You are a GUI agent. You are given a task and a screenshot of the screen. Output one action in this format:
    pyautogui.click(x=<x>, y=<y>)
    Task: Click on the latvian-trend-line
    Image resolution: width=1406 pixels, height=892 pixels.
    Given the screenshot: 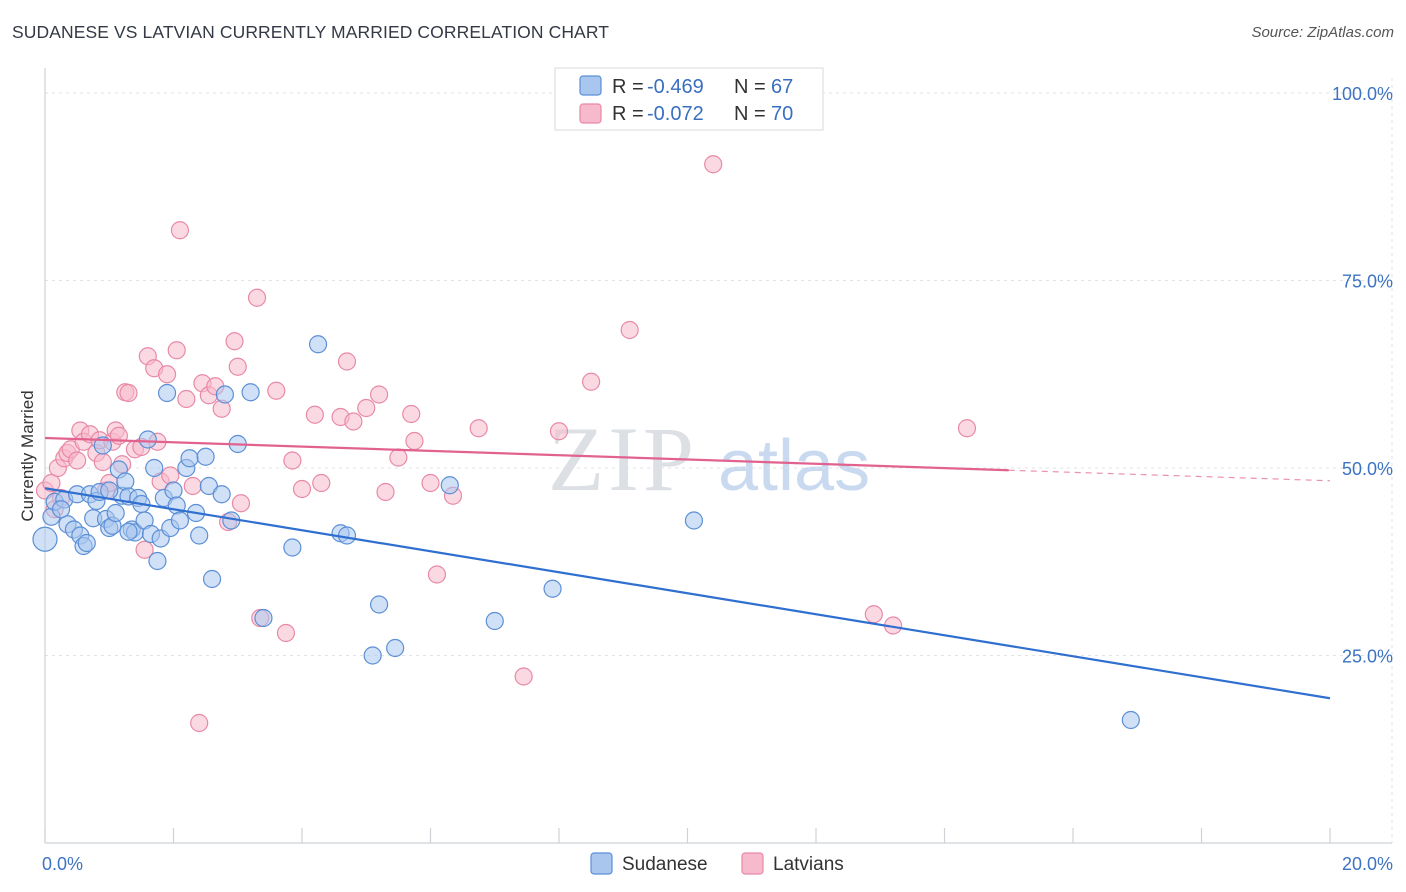 What is the action you would take?
    pyautogui.click(x=526, y=454)
    